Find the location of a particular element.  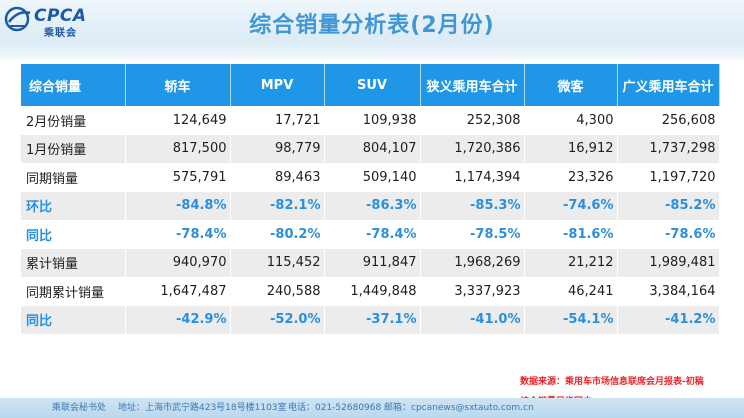

cpca-badge-icon is located at coordinates (17, 19).